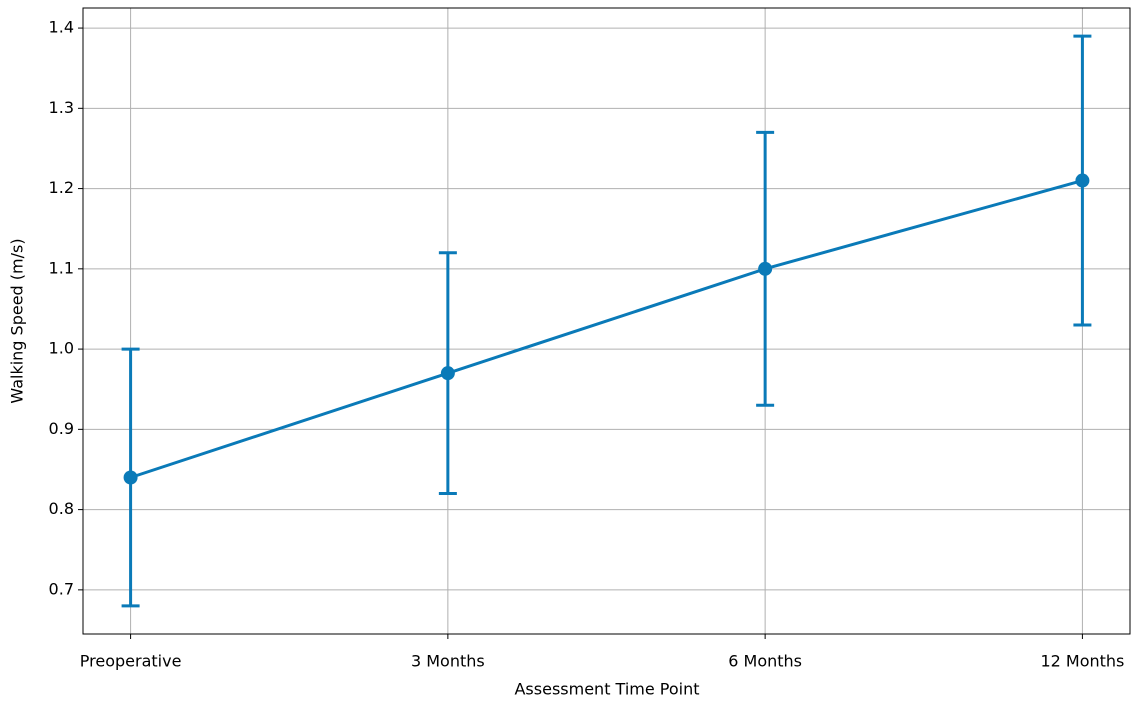  I want to click on y-tick-label: 1.2, so click(61, 187).